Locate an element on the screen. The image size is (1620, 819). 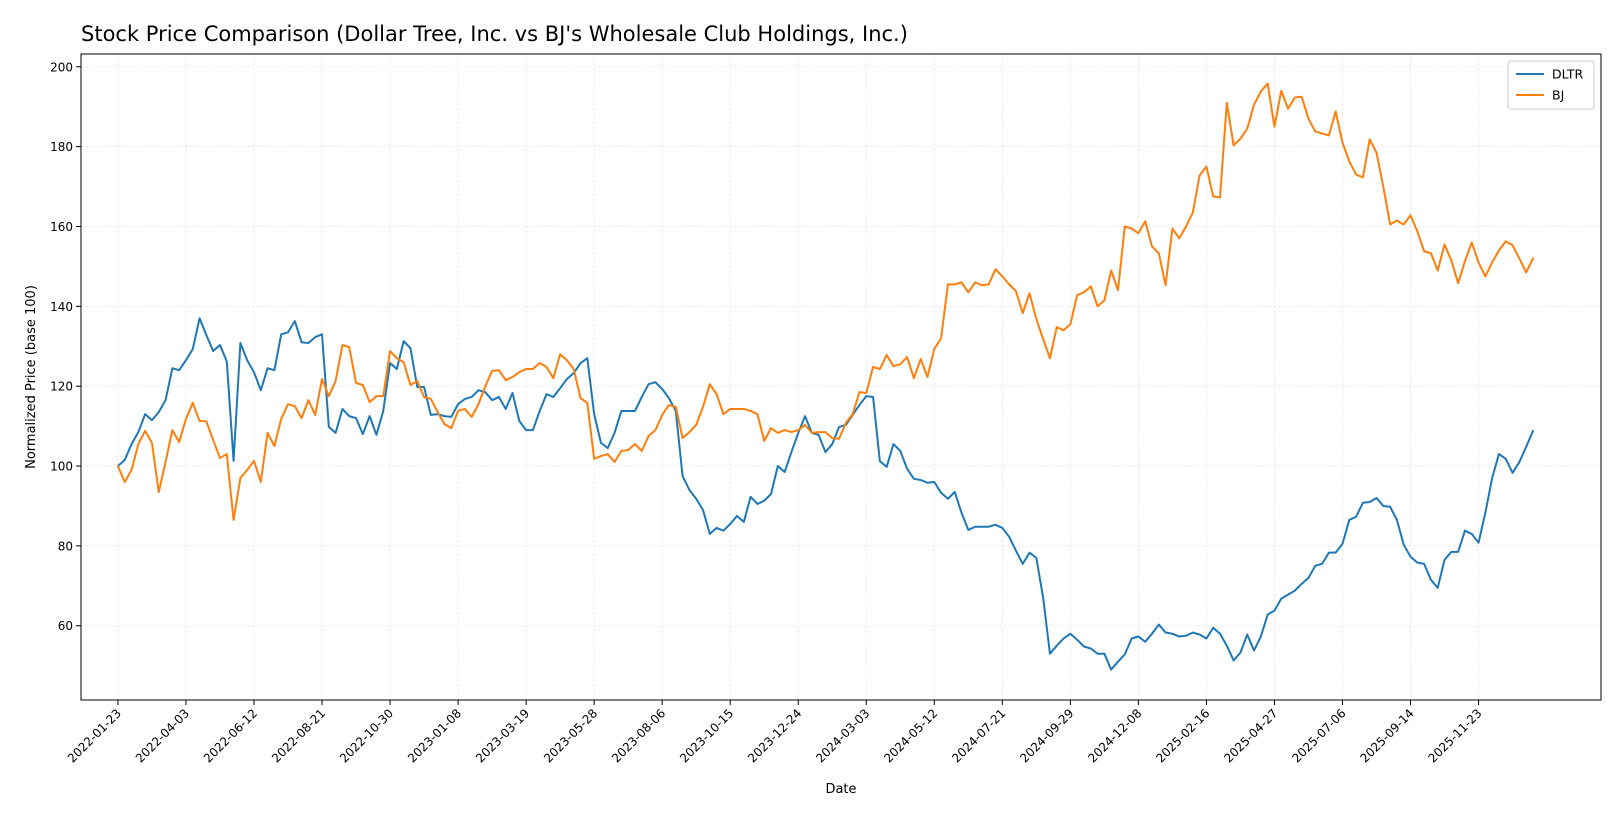
x-tick-label: 2023-05-28 is located at coordinates (570, 735).